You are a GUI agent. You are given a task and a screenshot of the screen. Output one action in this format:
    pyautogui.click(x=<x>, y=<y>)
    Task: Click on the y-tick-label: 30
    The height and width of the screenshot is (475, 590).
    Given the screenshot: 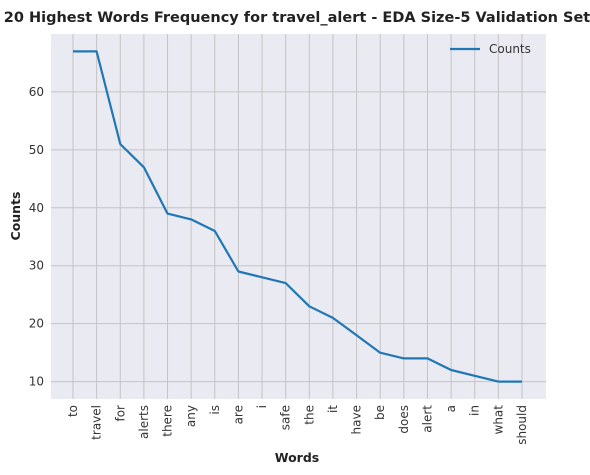 What is the action you would take?
    pyautogui.click(x=36, y=266)
    